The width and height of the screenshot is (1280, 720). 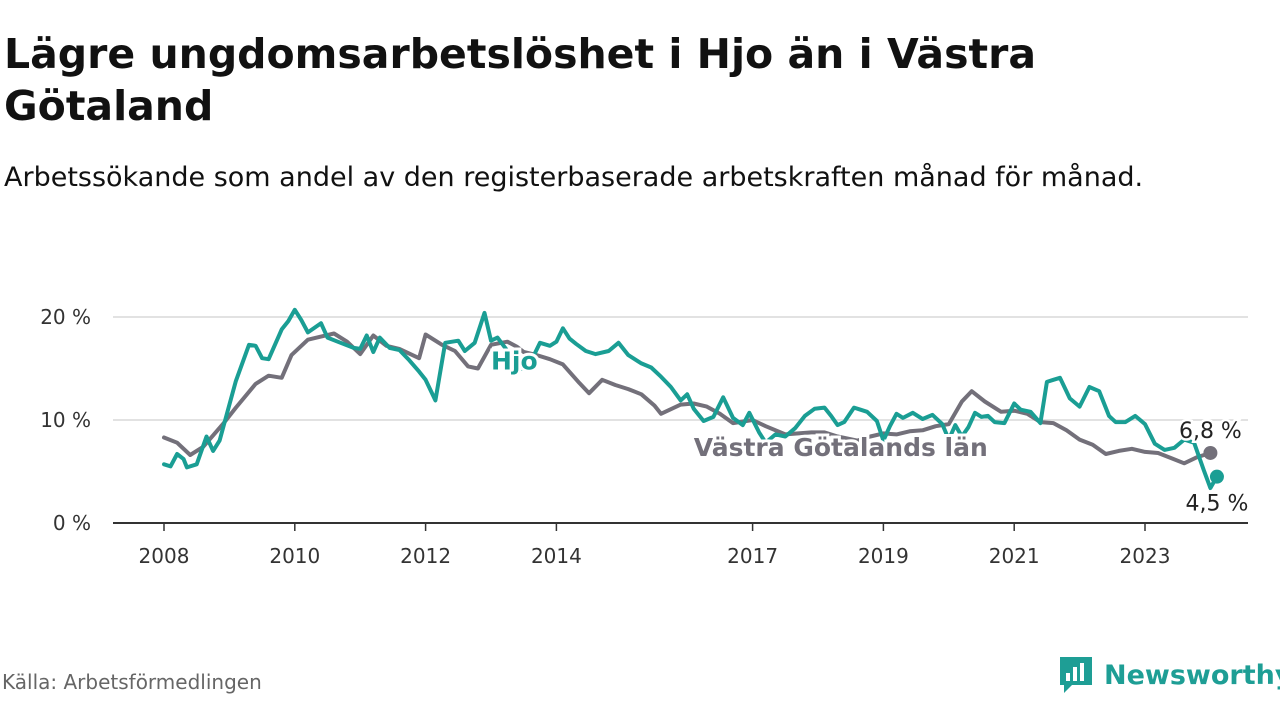 What do you see at coordinates (1210, 431) in the screenshot?
I see `series-end-label: 6,8 %` at bounding box center [1210, 431].